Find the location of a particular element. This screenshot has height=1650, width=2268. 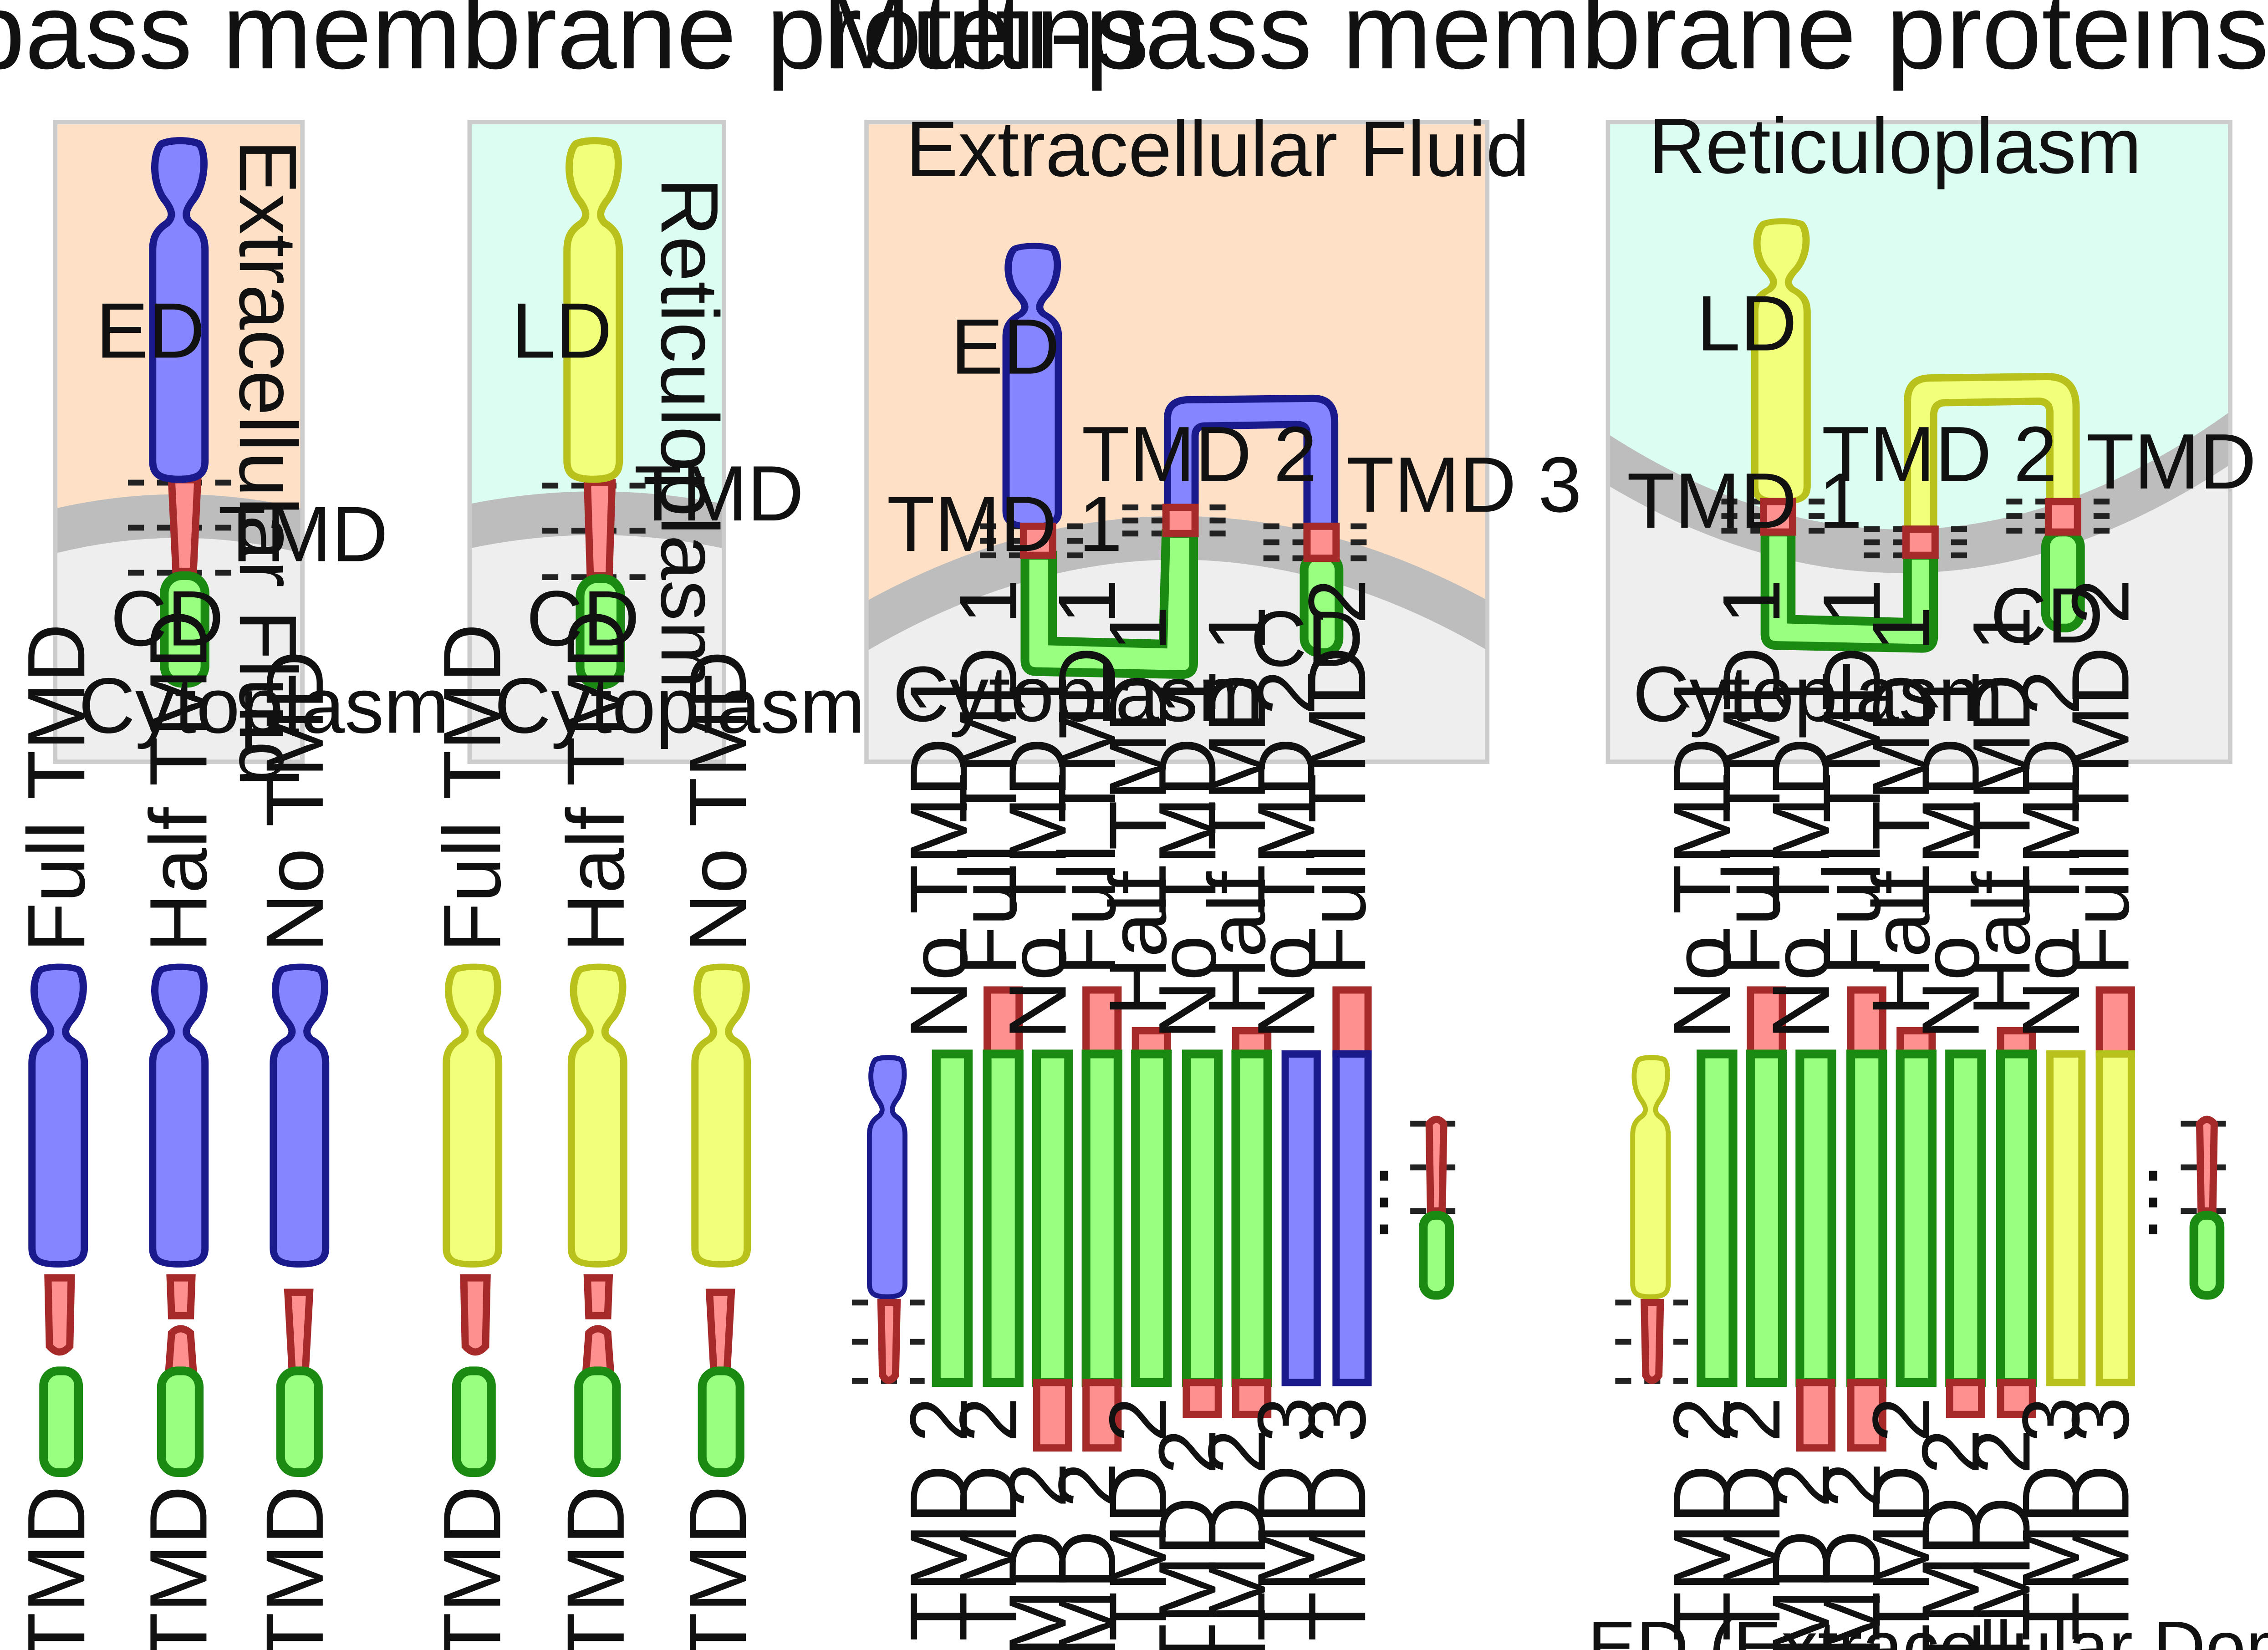

extracellular-loop is located at coordinates (1251, 462).